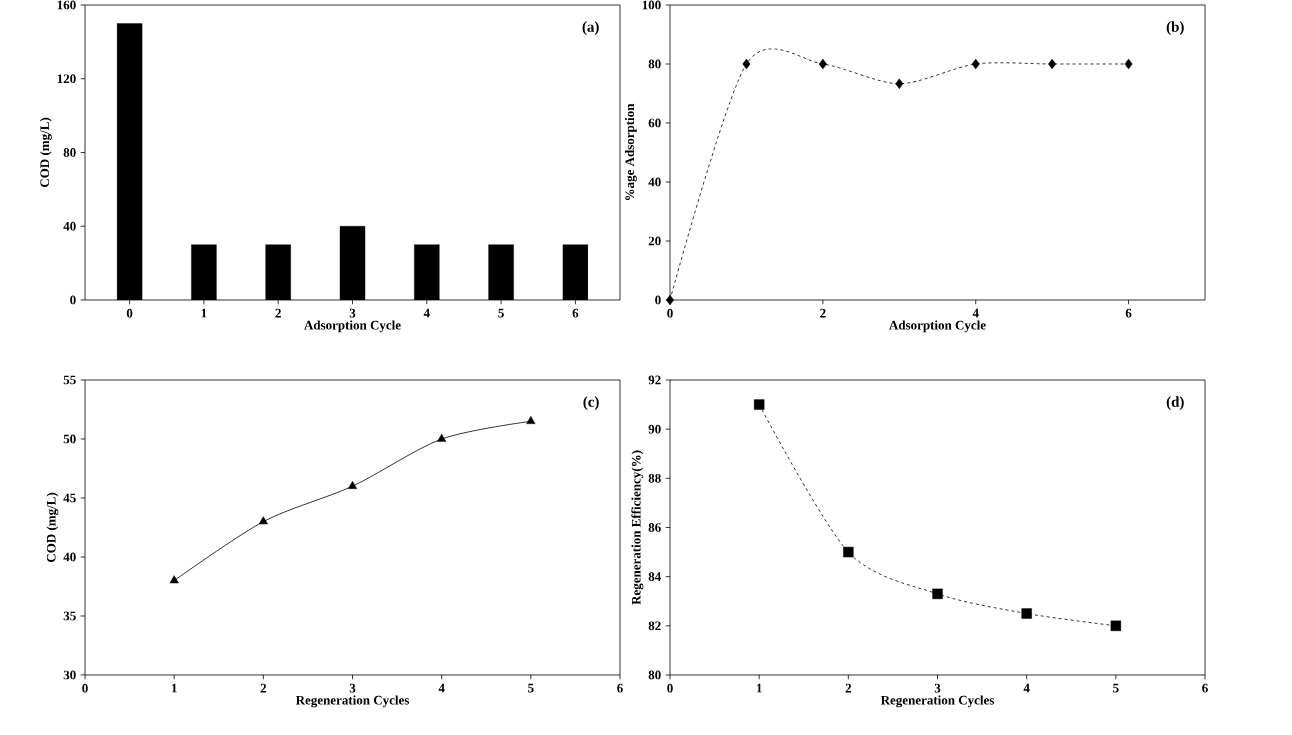 Image resolution: width=1292 pixels, height=735 pixels. Describe the element at coordinates (654, 577) in the screenshot. I see `y-tick-label: 84` at that location.